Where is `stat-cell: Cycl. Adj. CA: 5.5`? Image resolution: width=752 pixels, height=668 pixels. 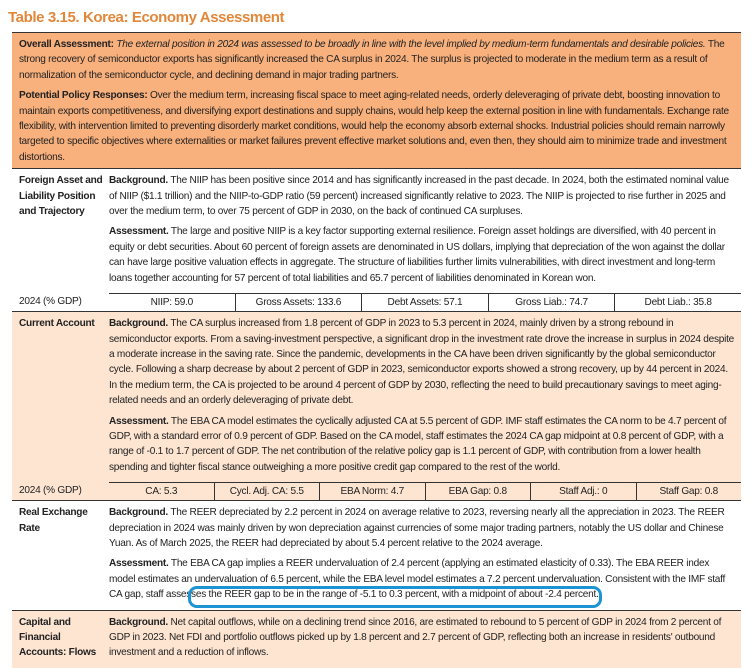 stat-cell: Cycl. Adj. CA: 5.5 is located at coordinates (266, 492).